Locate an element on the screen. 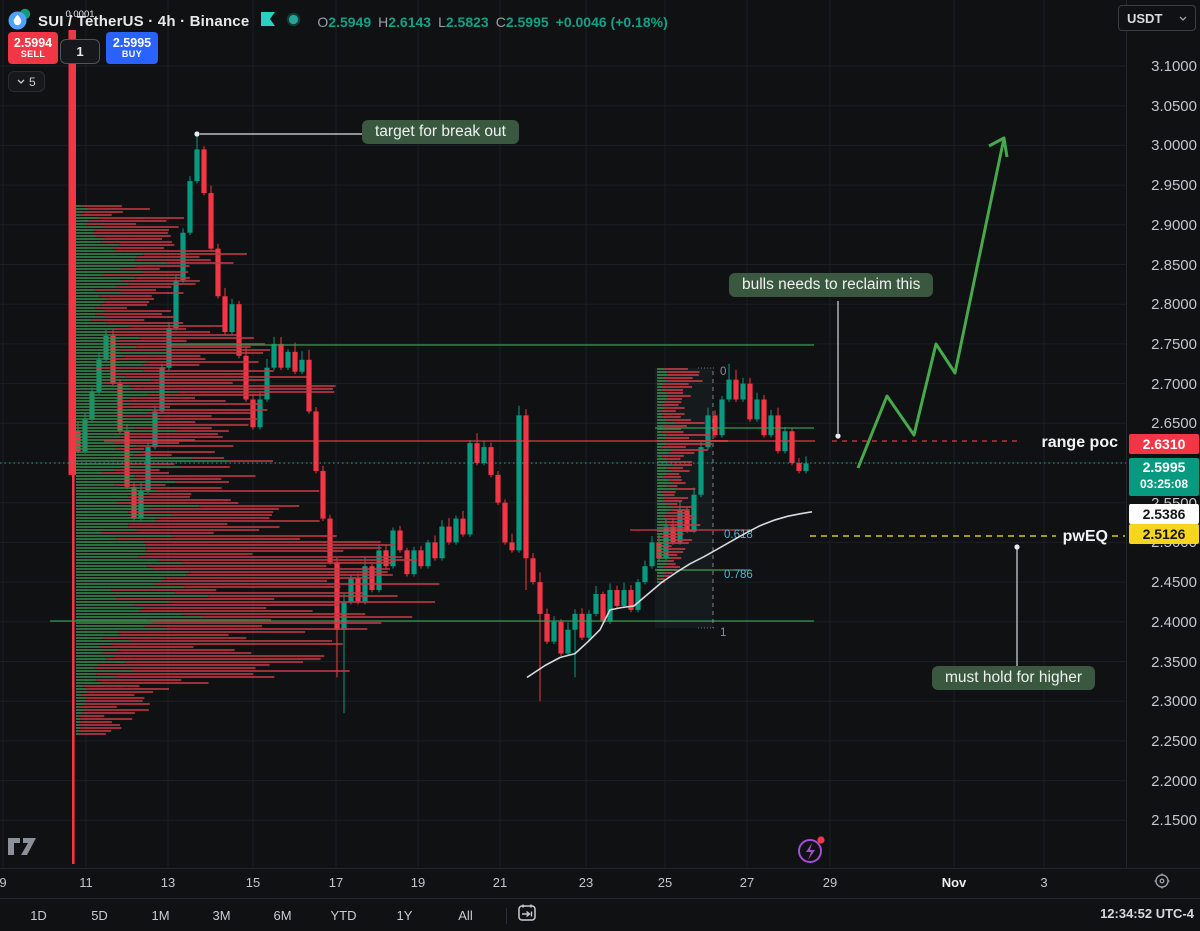  price-tick: 2.3000 is located at coordinates (1174, 702).